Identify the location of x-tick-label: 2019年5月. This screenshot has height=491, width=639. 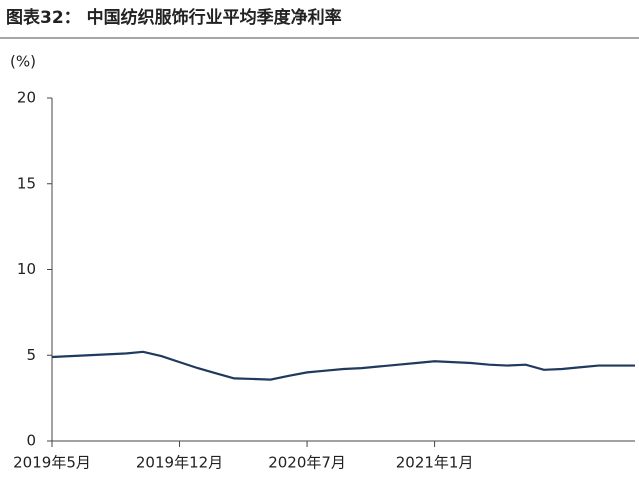
(52, 463).